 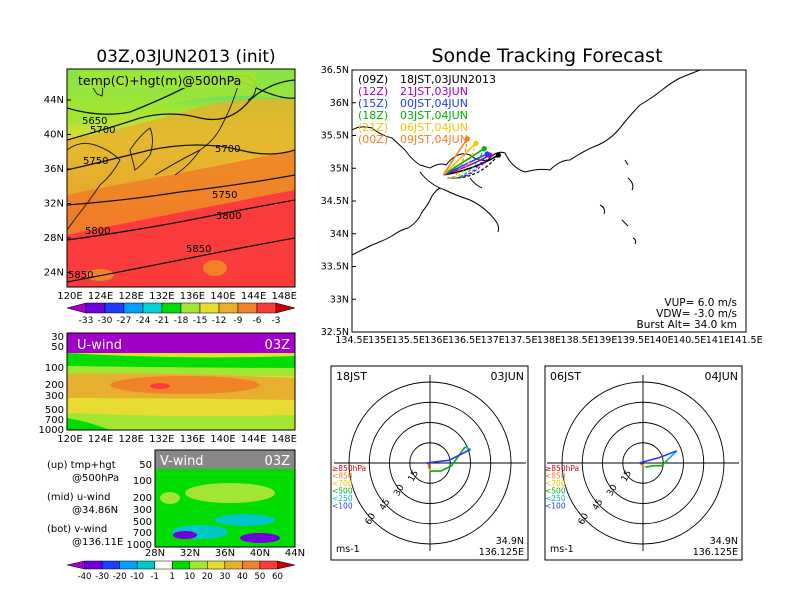 I want to click on map-lon-tick: 148E, so click(x=283, y=296).